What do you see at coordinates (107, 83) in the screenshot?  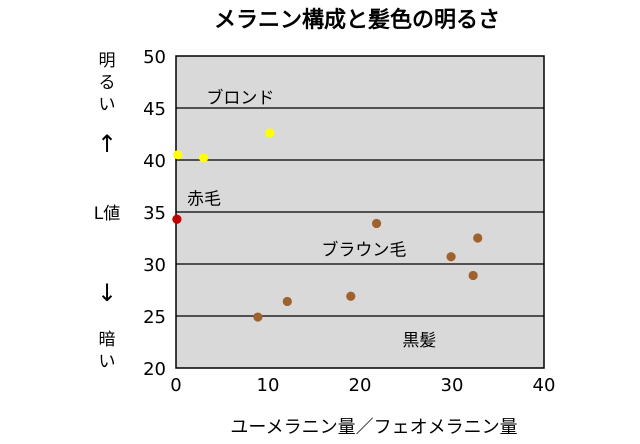 I see `y-label-bright-char-2: る` at bounding box center [107, 83].